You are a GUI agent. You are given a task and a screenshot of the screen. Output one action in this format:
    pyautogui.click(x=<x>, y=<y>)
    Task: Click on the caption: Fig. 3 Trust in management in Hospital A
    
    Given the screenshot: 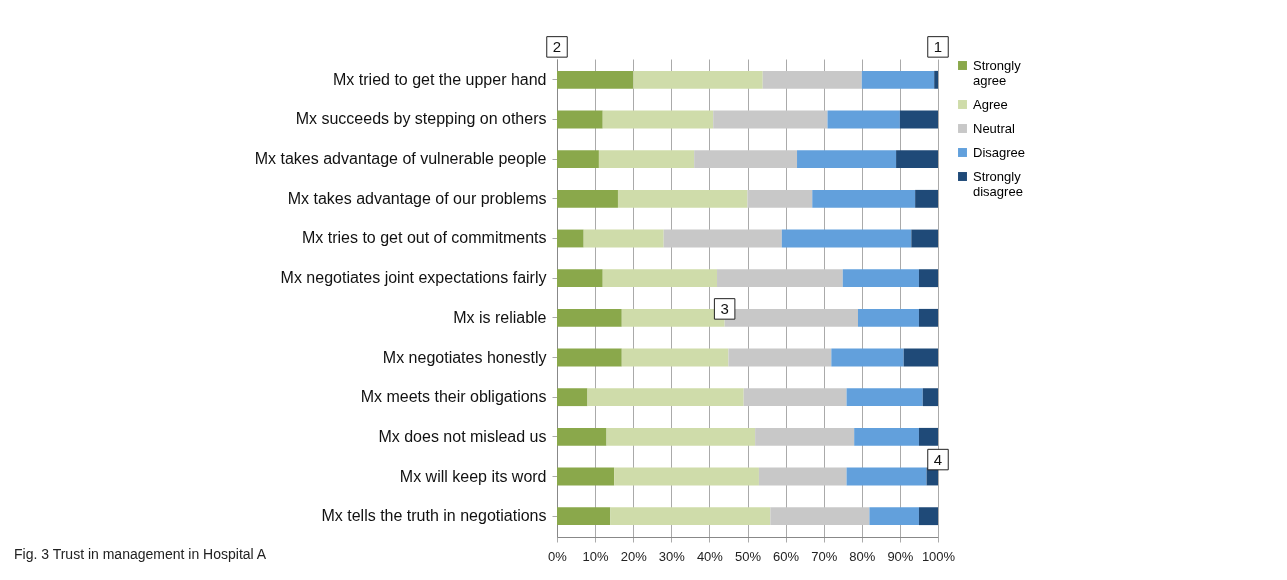 What is the action you would take?
    pyautogui.click(x=140, y=554)
    